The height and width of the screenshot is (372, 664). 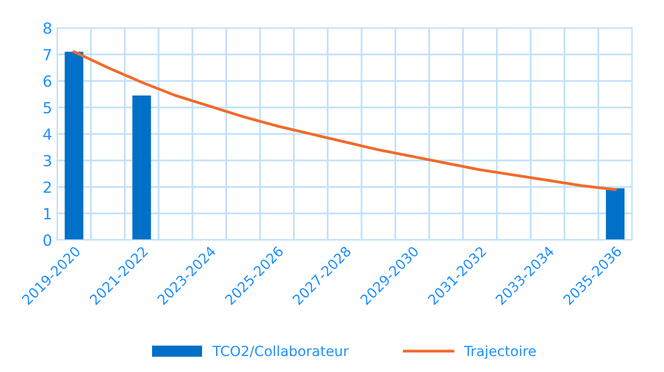 I want to click on y-tick-label: 8, so click(x=48, y=28).